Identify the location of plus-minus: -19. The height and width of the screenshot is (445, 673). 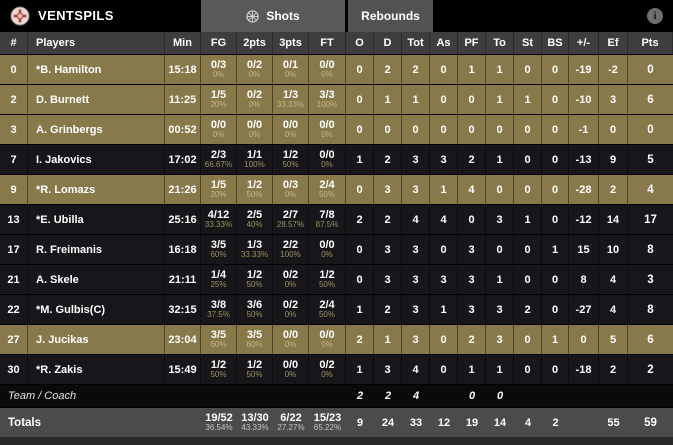
(584, 69).